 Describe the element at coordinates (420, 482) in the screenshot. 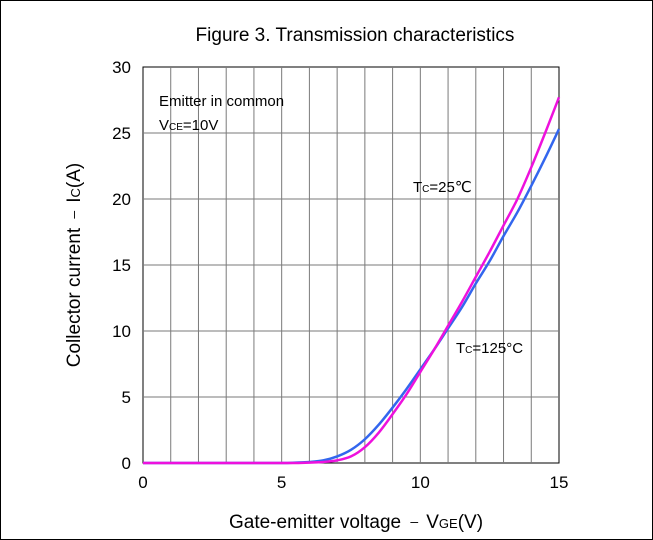

I see `x-tick-label: 10` at that location.